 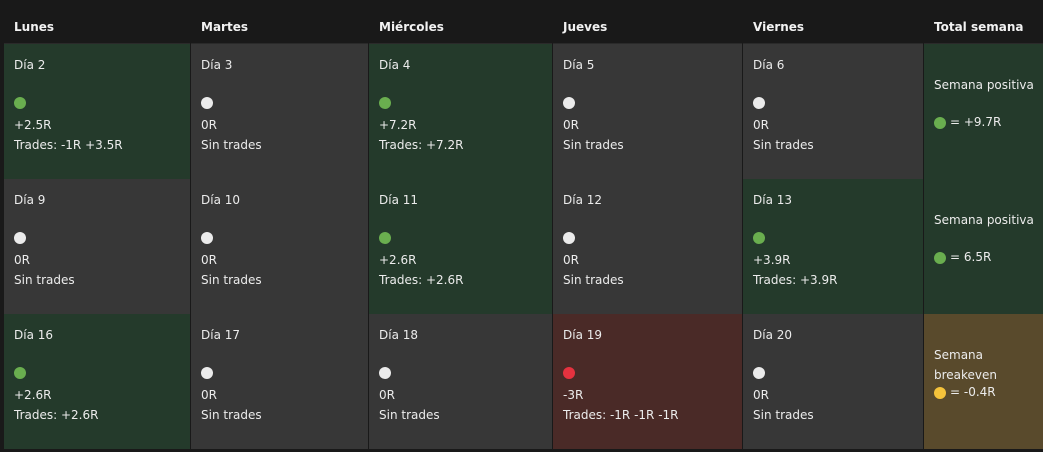 I want to click on day-cell: Día 9 0R Sin trades, so click(x=97, y=246).